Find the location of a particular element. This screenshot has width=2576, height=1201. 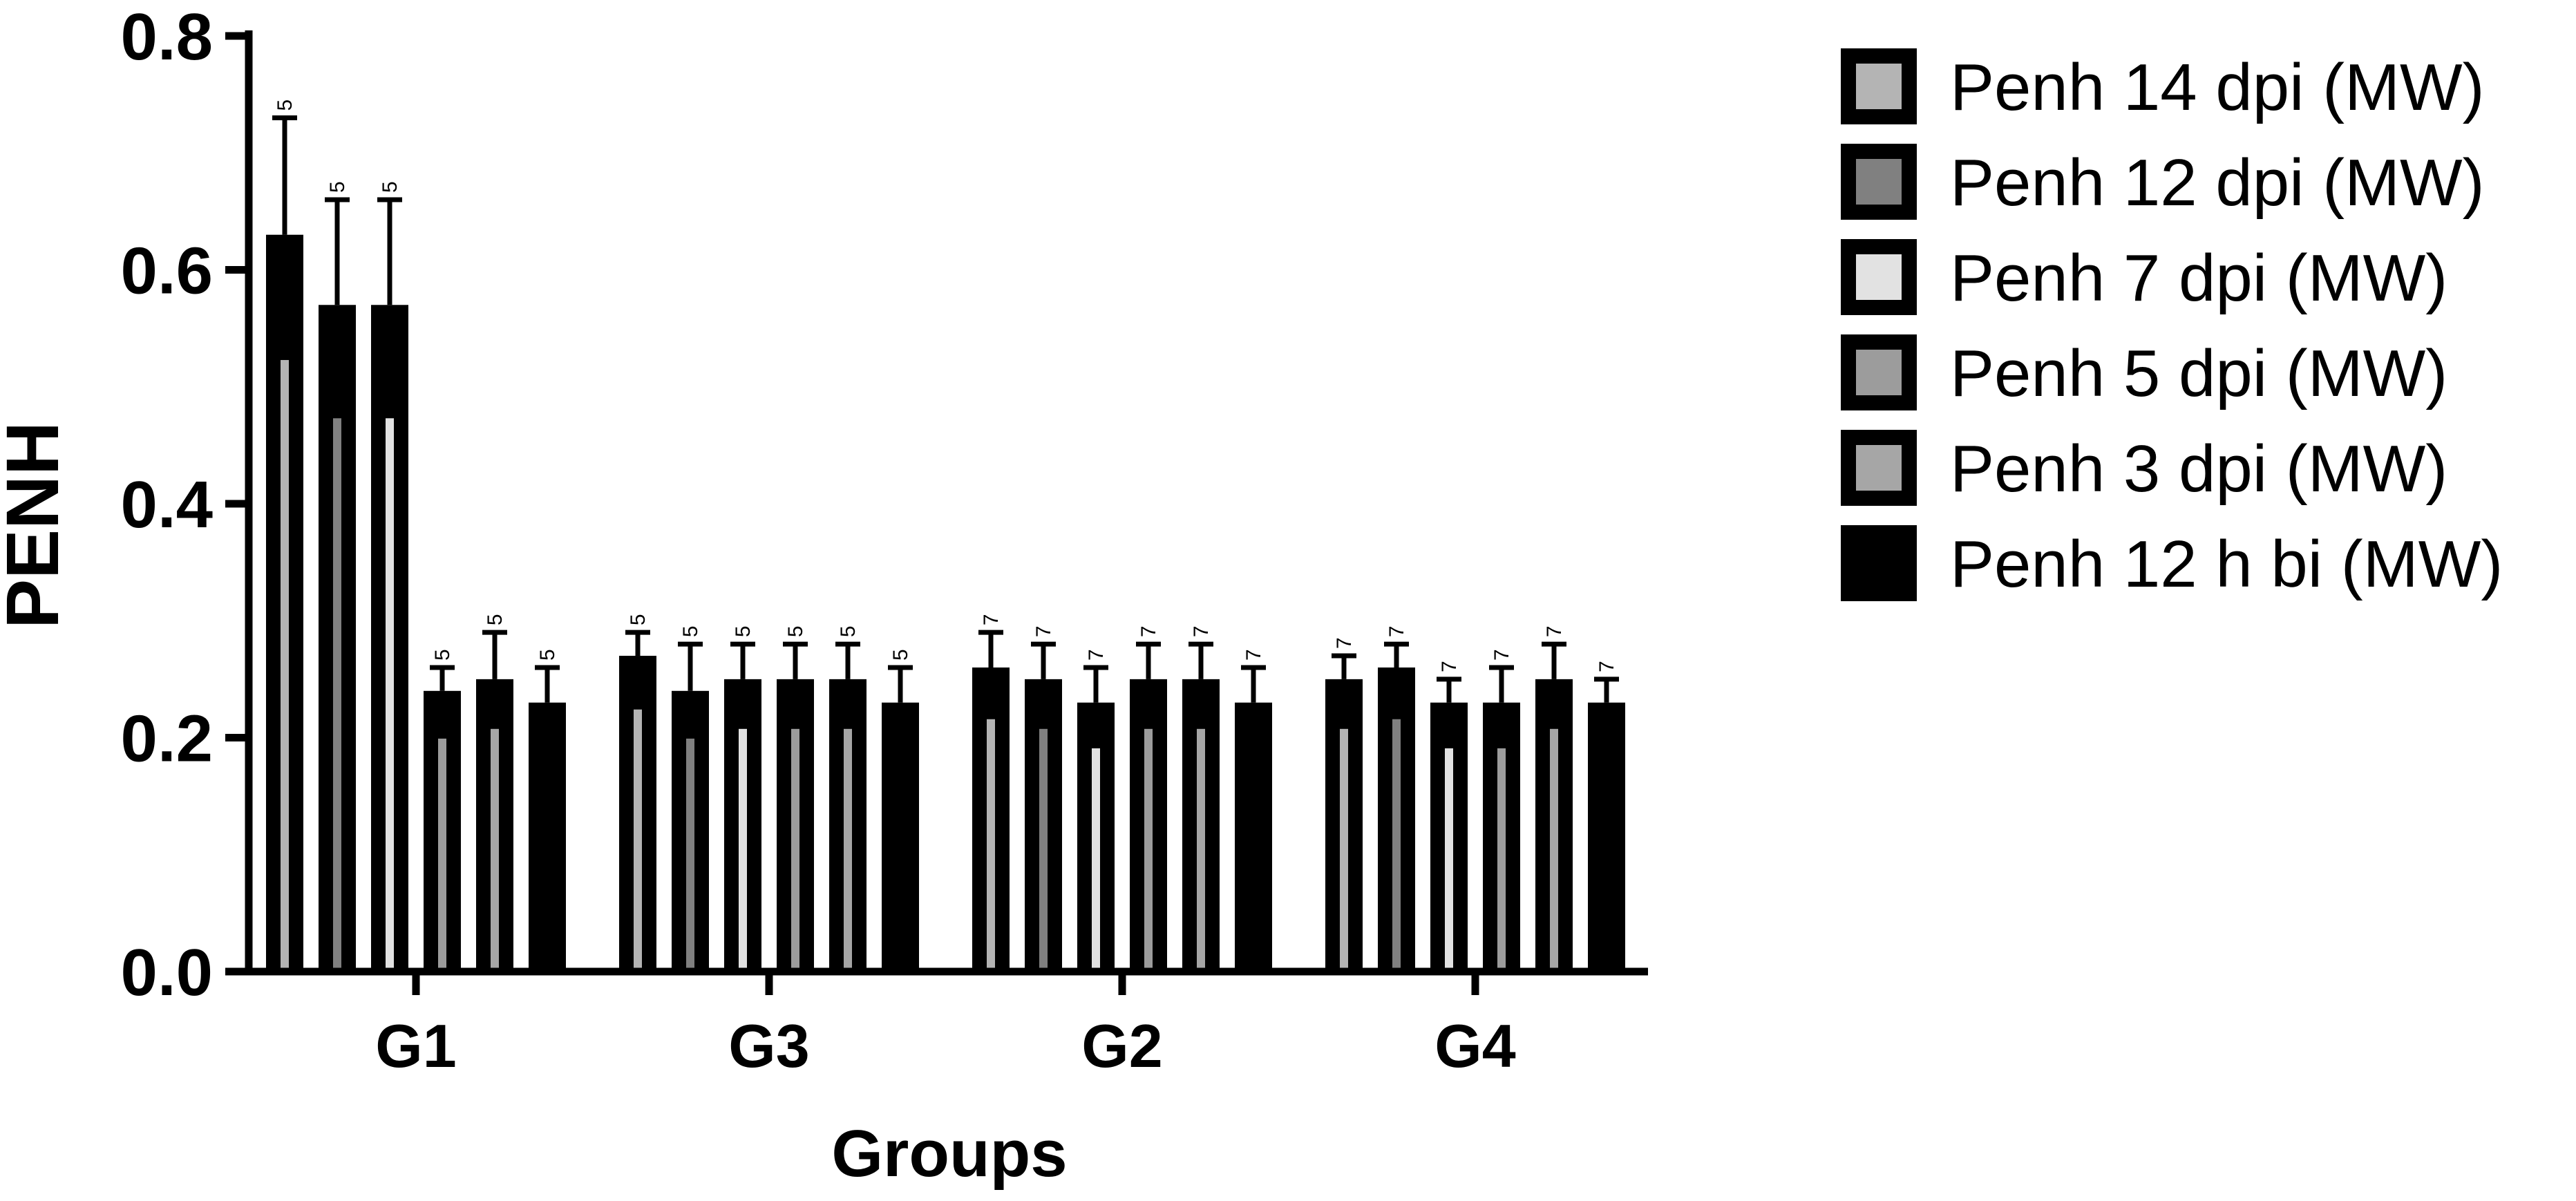

legend-label: Penh 12 dpi (MW) is located at coordinates (2217, 183).